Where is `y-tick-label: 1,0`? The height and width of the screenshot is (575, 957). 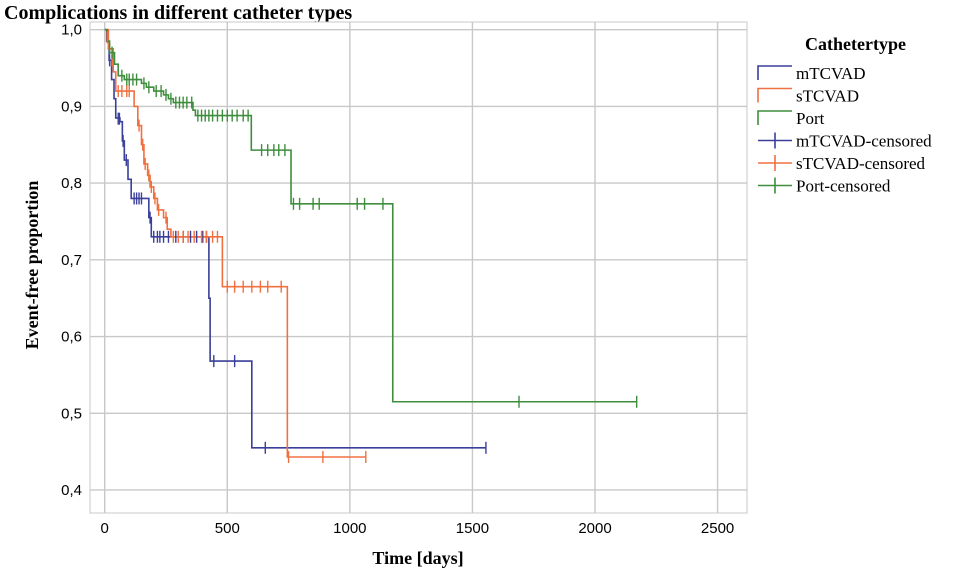 y-tick-label: 1,0 is located at coordinates (71, 30).